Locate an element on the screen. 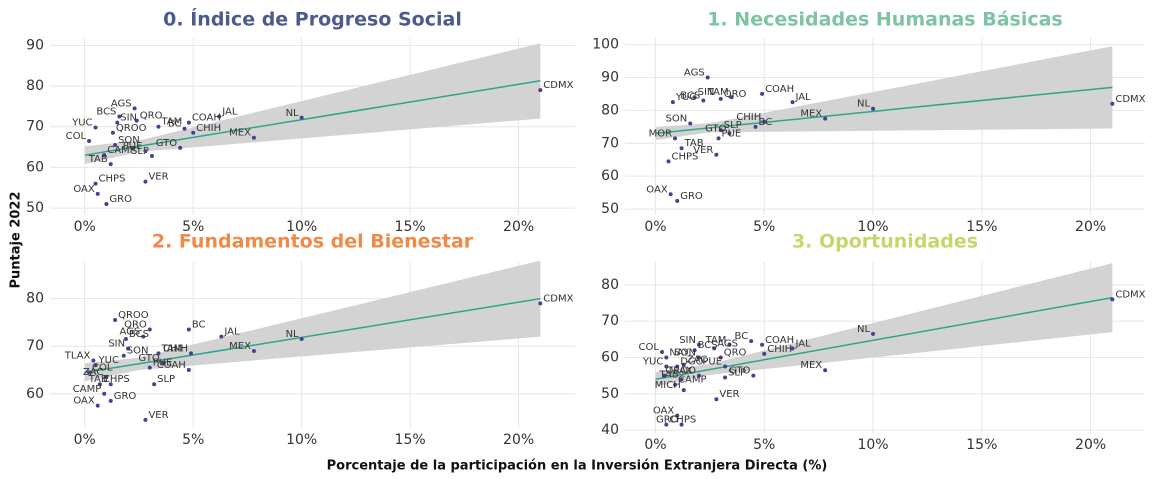 This screenshot has height=479, width=1154. panel-title: 3. Oportunidades is located at coordinates (885, 242).